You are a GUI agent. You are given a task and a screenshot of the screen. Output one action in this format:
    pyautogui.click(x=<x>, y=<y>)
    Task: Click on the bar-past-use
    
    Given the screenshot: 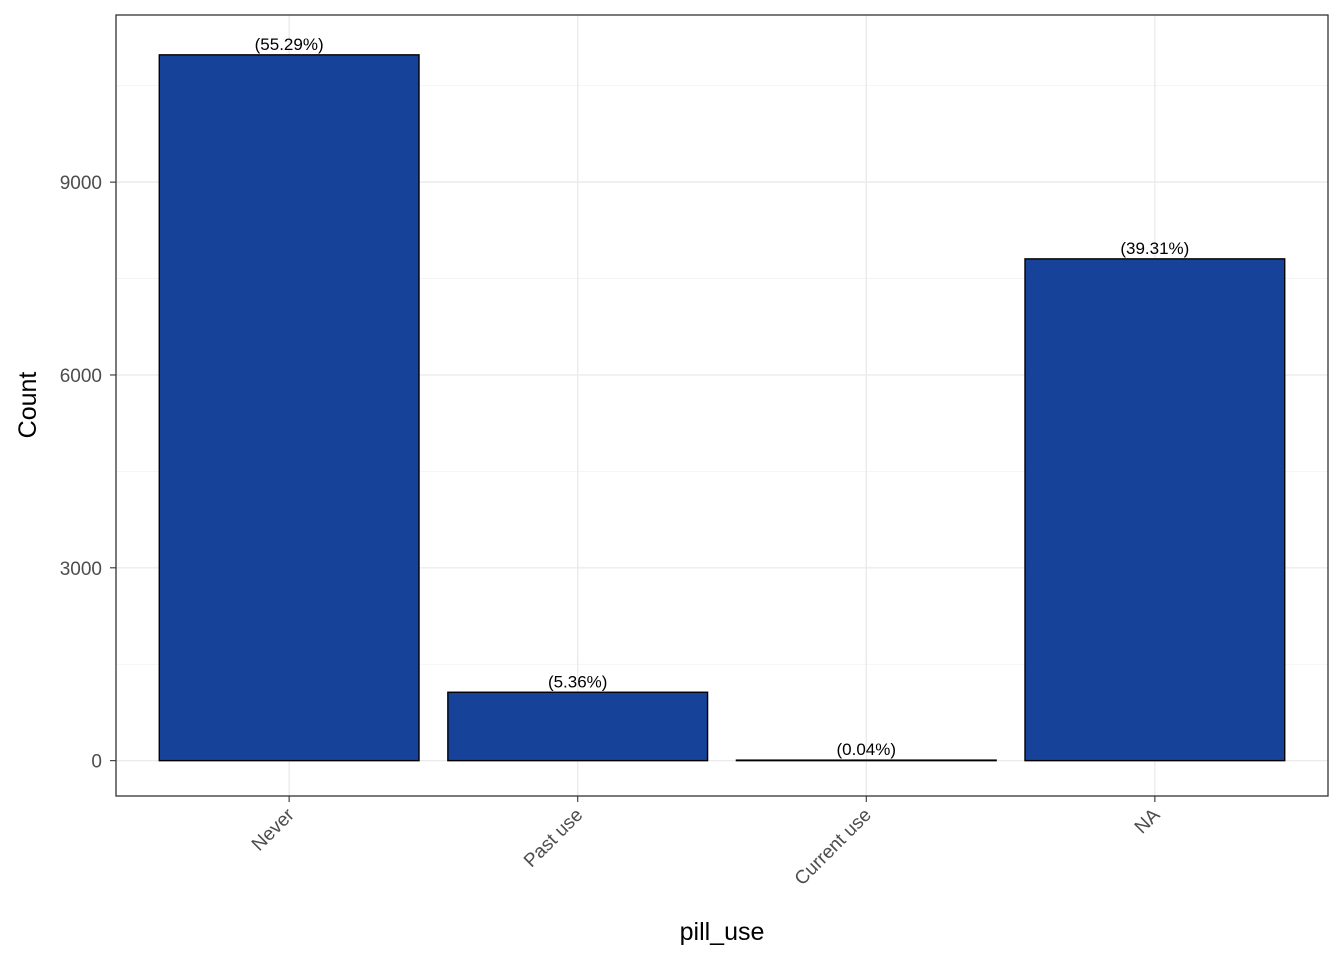 What is the action you would take?
    pyautogui.click(x=578, y=726)
    